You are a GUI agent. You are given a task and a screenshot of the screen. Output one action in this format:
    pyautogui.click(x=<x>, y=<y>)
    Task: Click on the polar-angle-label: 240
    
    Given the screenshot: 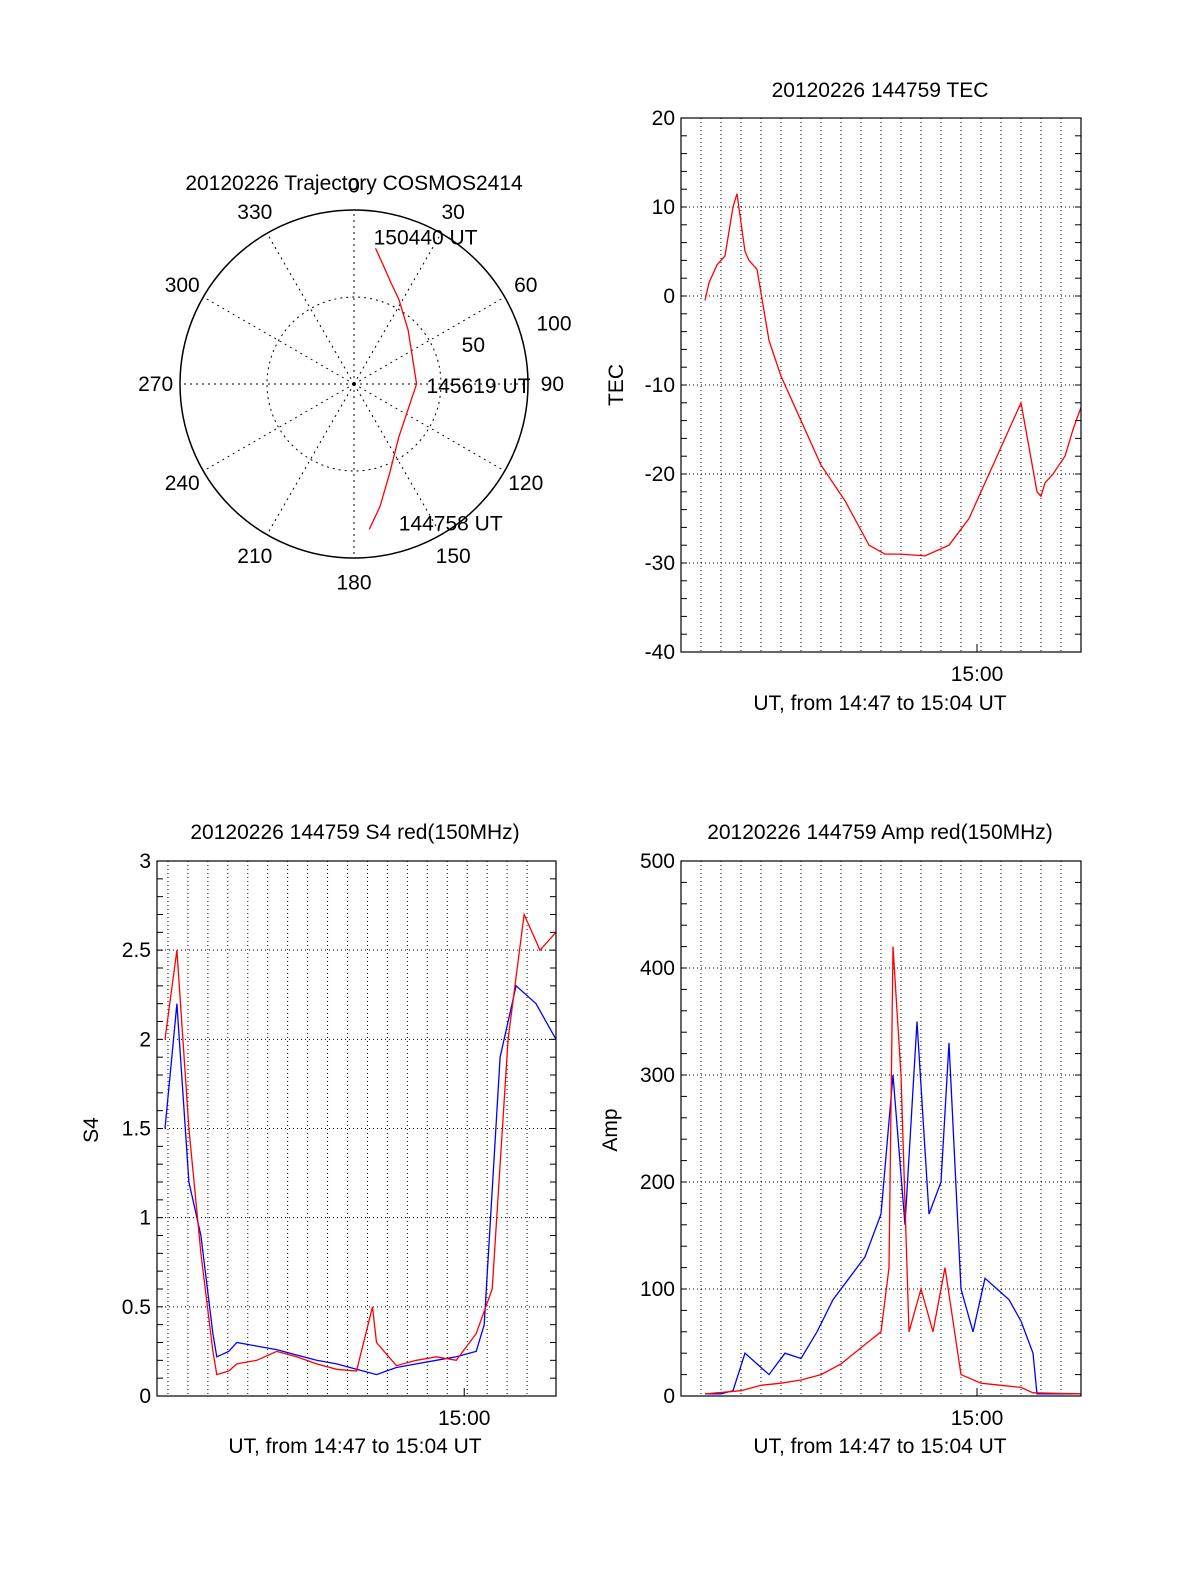 What is the action you would take?
    pyautogui.click(x=182, y=483)
    